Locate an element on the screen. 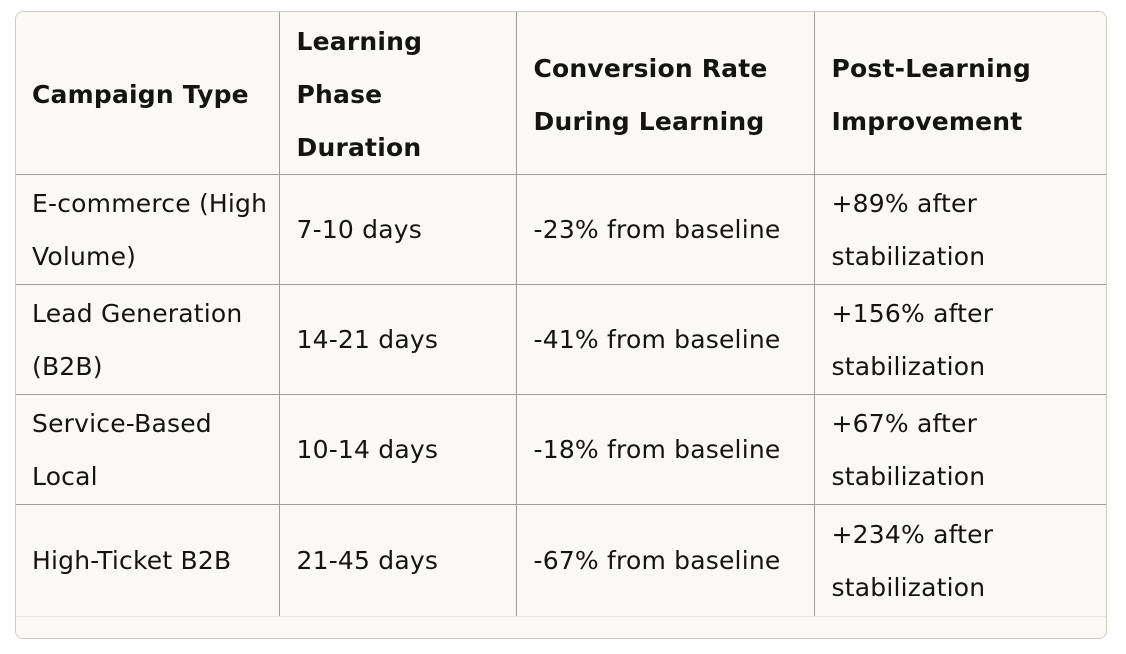 This screenshot has height=654, width=1126. header-conversion-rate: Conversion Rate During Learning is located at coordinates (664, 93).